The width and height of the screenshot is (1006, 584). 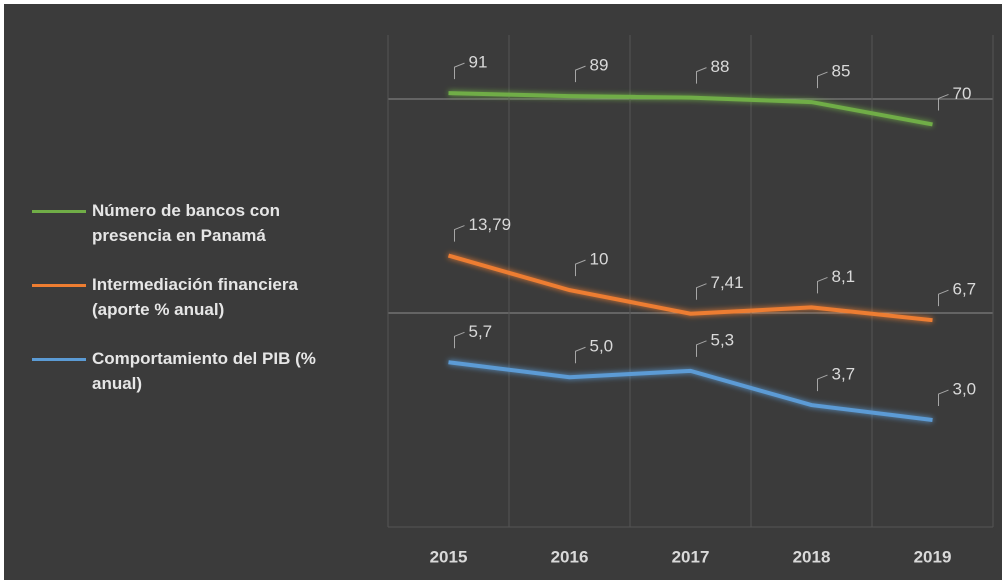 What do you see at coordinates (965, 289) in the screenshot?
I see `data-label: 6,7` at bounding box center [965, 289].